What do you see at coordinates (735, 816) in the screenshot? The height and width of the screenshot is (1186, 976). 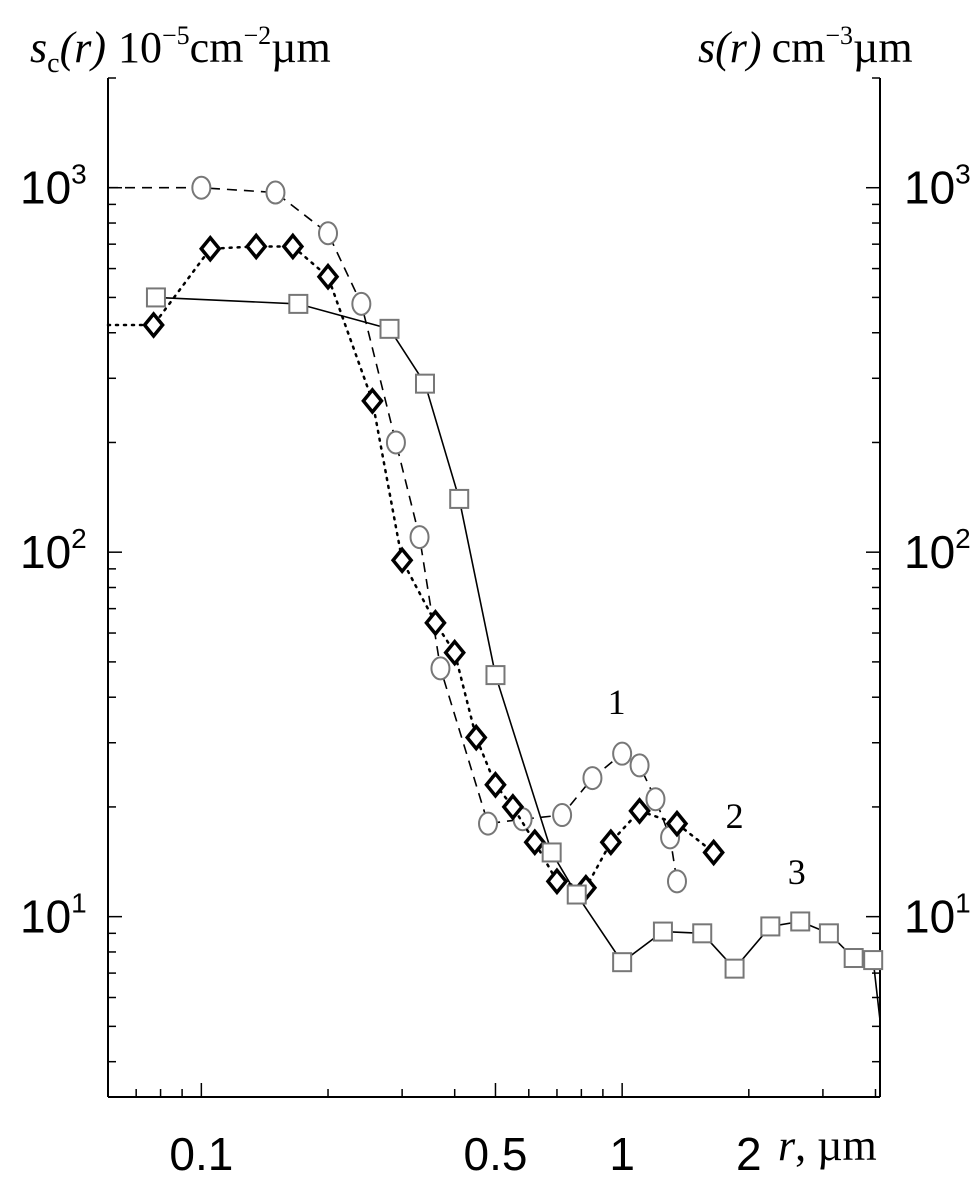 I see `series-label-2: 2` at bounding box center [735, 816].